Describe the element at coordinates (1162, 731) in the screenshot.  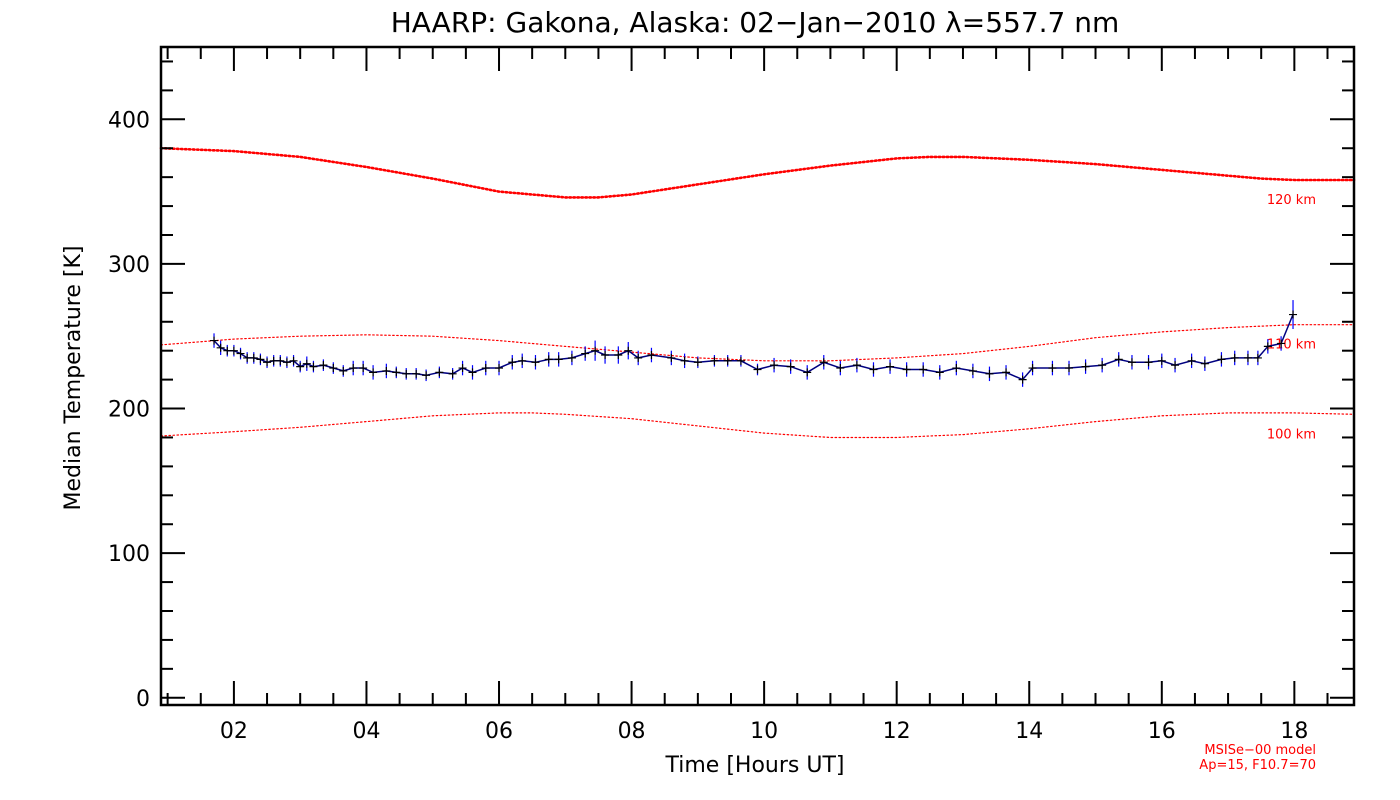
I see `x-tick-label: 16` at that location.